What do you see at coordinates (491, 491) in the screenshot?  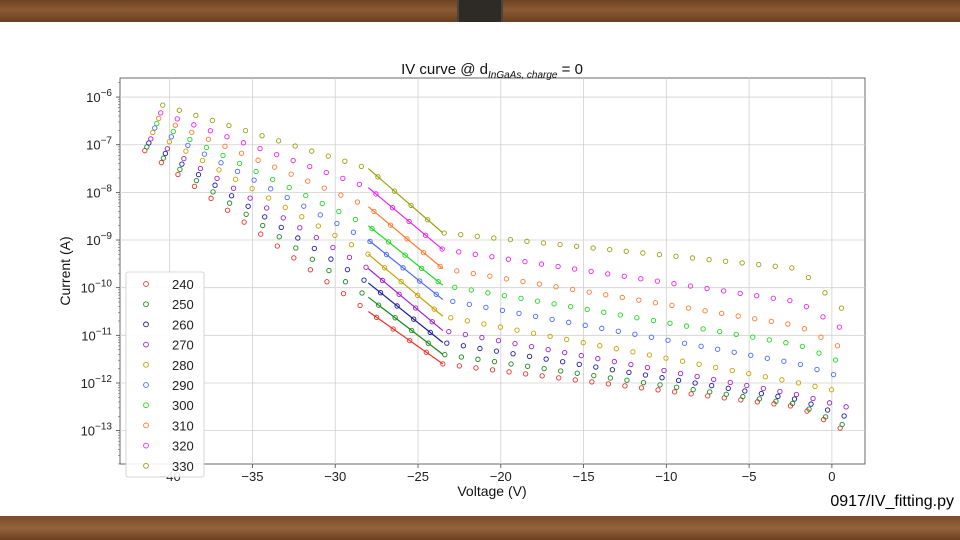 I see `x-axis-label: Voltage (V)` at bounding box center [491, 491].